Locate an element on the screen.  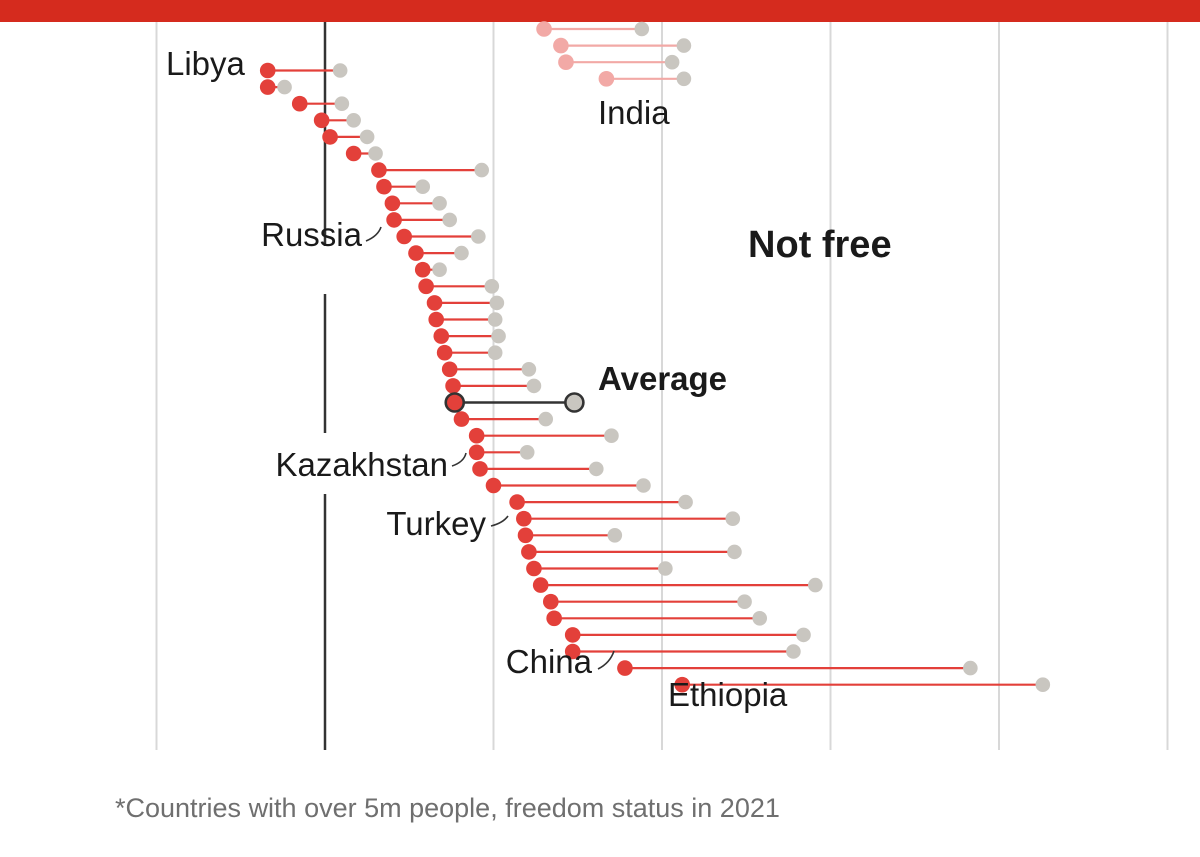
label-average: Average is located at coordinates (662, 378).